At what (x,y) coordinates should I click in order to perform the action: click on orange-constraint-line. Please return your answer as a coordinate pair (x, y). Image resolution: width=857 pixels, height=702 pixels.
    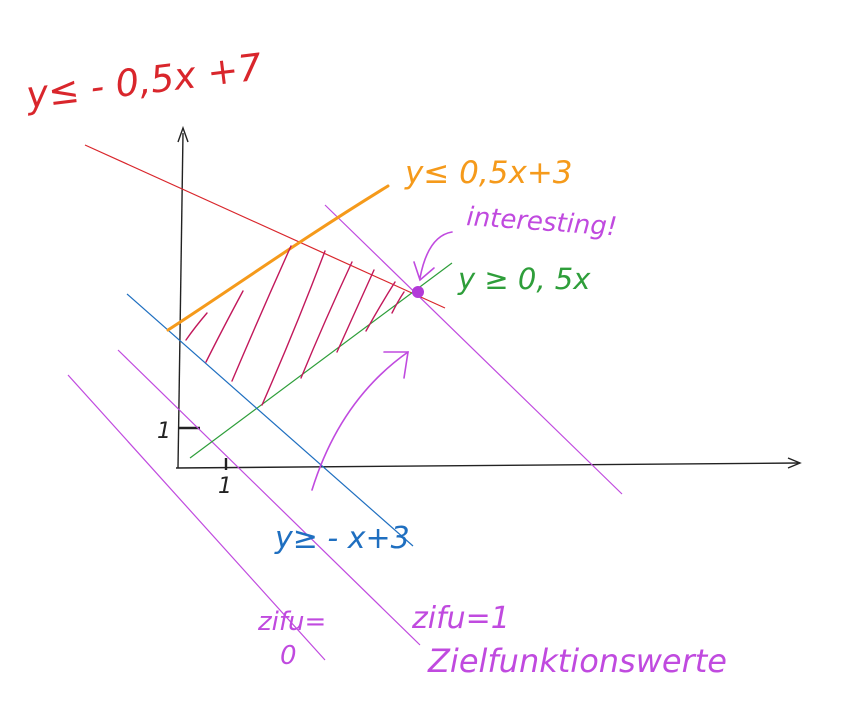
    Looking at the image, I should click on (278, 258).